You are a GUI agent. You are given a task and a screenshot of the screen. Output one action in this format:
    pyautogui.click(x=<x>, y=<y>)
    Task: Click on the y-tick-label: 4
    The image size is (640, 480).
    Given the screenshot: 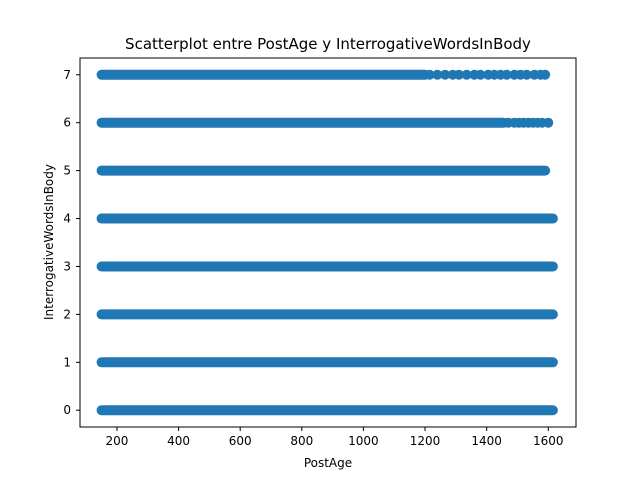 What is the action you would take?
    pyautogui.click(x=67, y=219)
    